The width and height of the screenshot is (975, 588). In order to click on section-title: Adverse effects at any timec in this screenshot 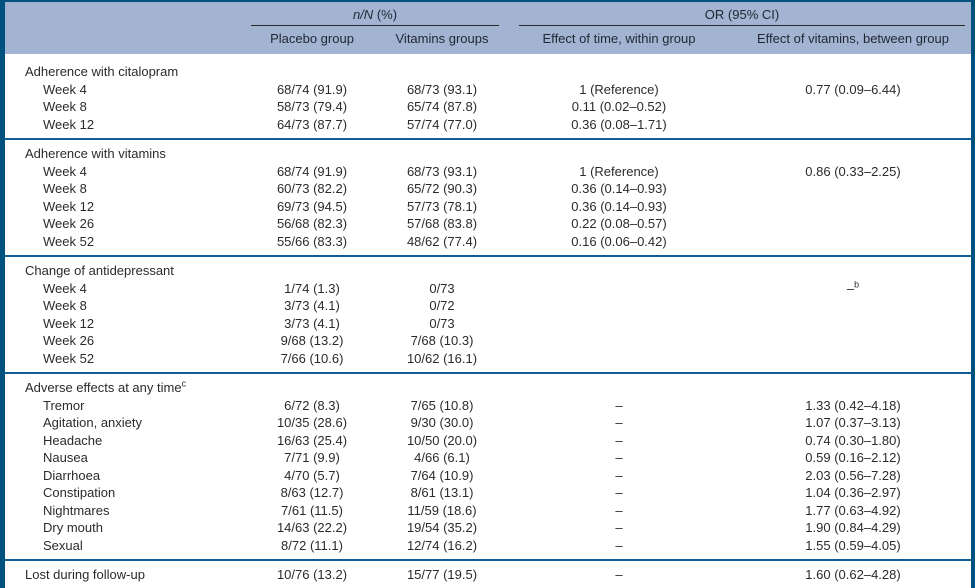, I will do `click(105, 386)`.